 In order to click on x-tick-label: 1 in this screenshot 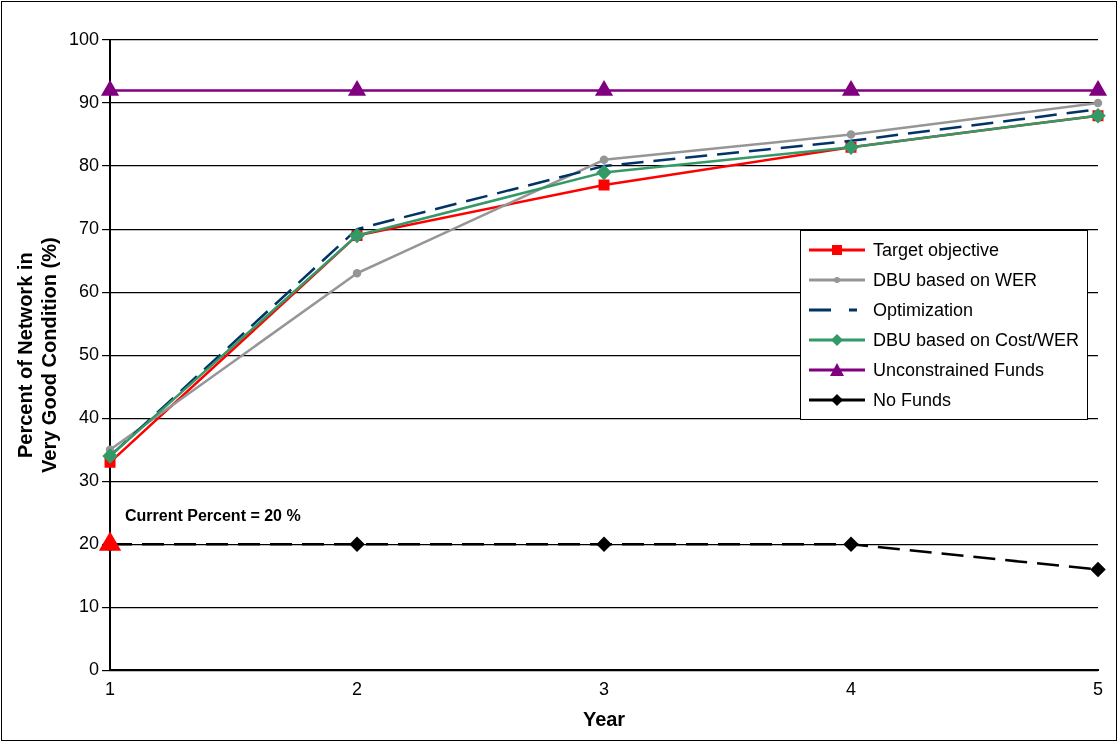, I will do `click(110, 689)`.